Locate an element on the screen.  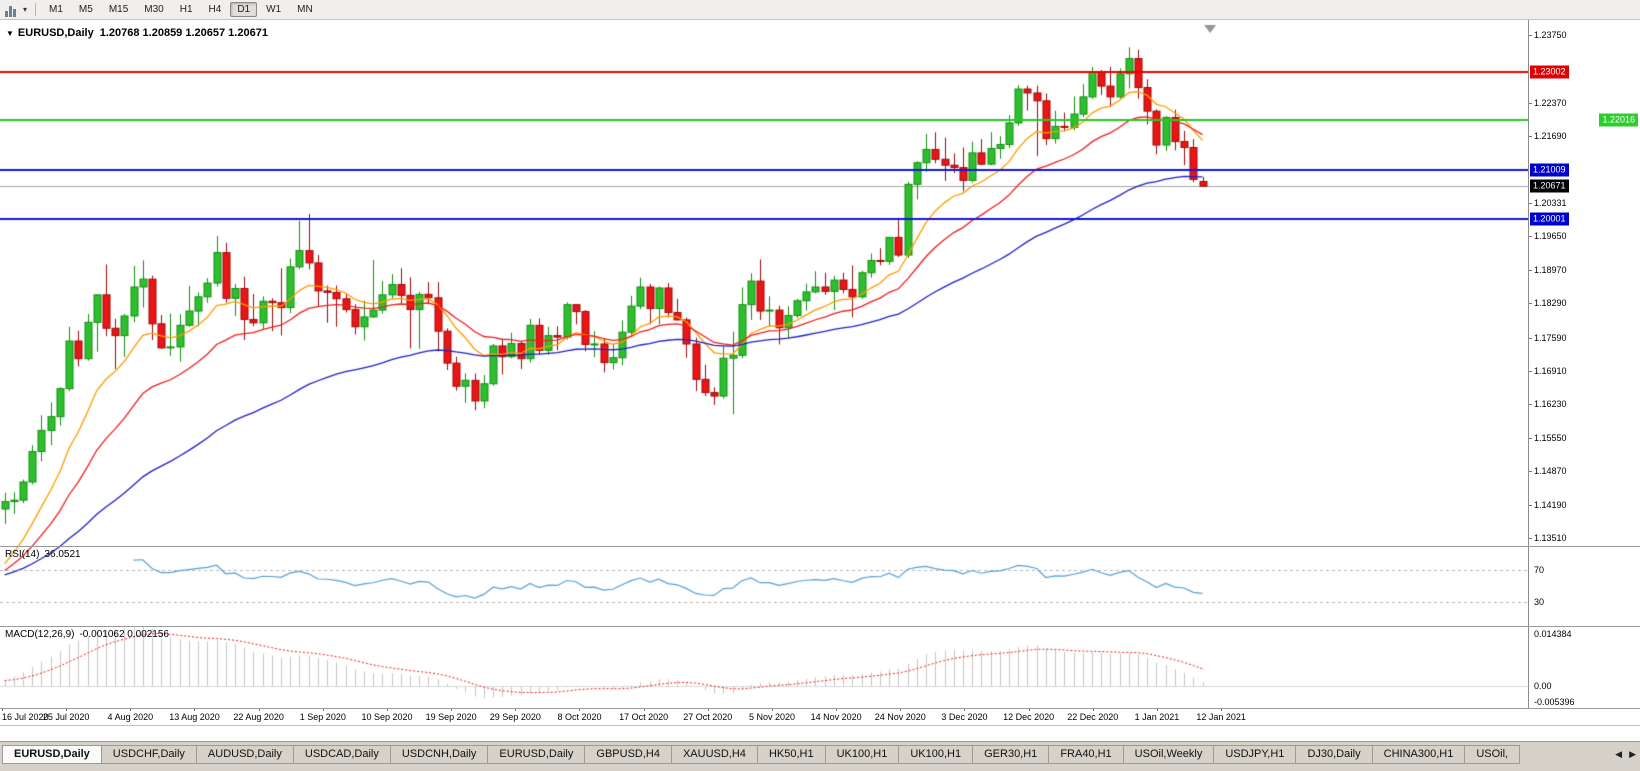
date-label: 12 Dec 2020 is located at coordinates (1029, 717).